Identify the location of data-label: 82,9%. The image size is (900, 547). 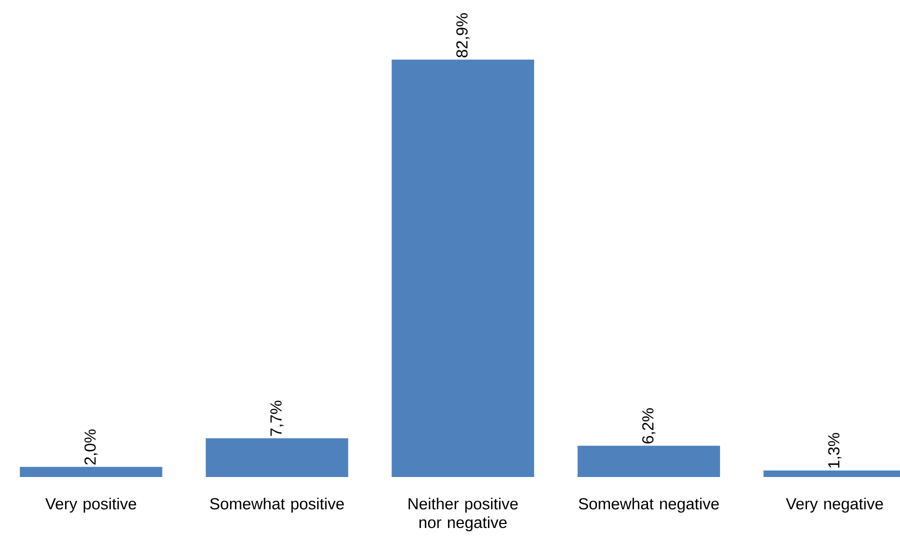
(463, 35).